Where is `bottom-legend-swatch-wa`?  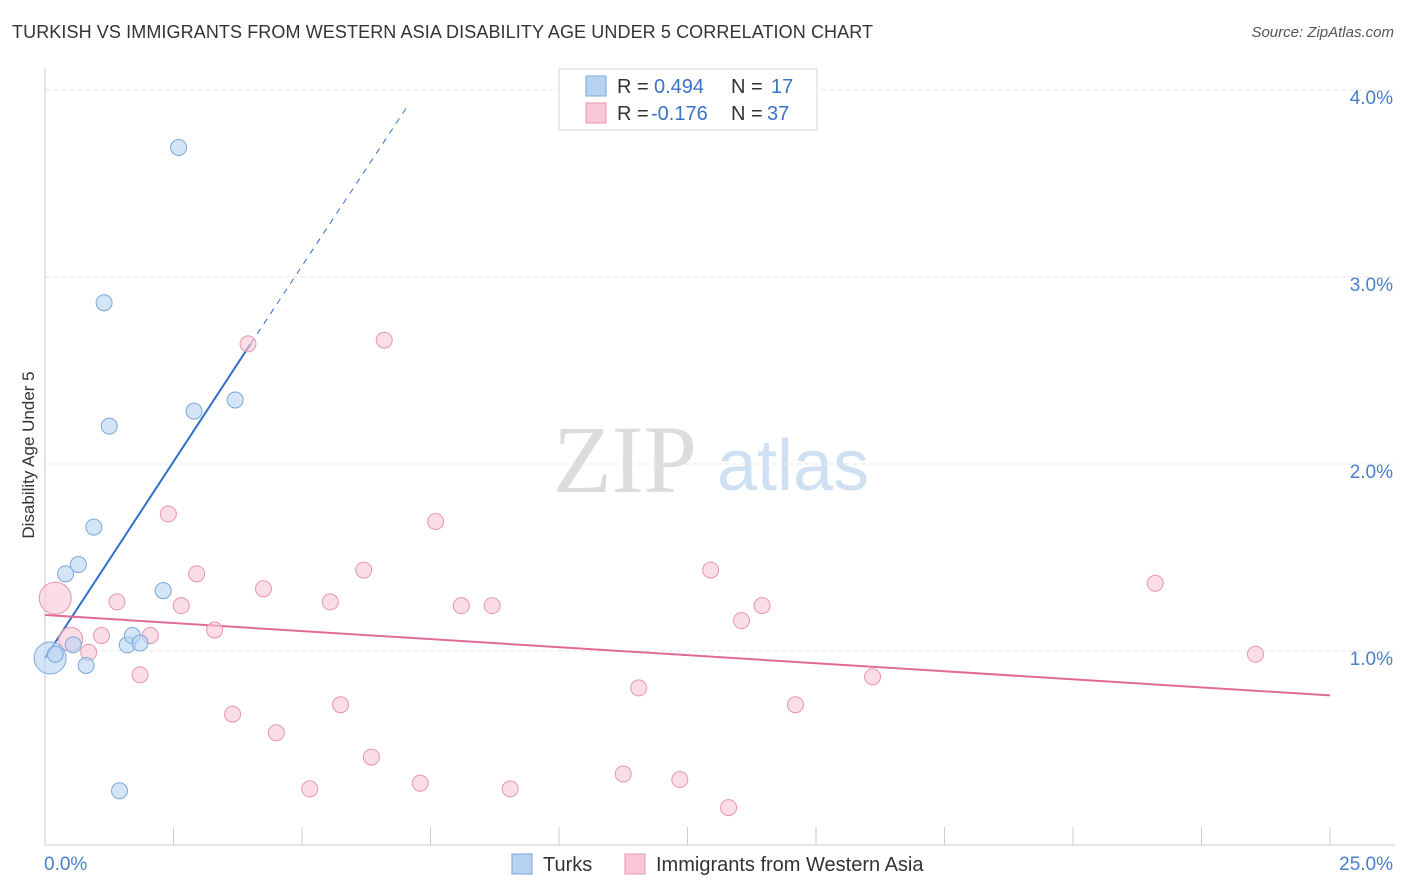
bottom-legend-swatch-wa is located at coordinates (635, 864).